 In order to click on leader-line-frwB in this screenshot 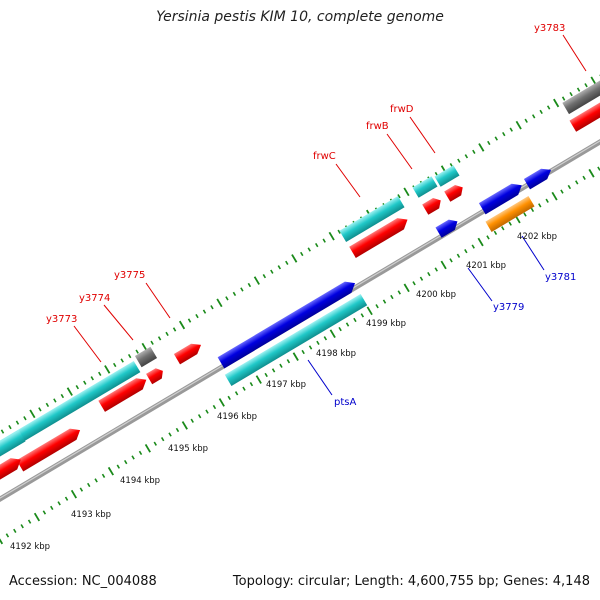, I will do `click(399, 151)`.